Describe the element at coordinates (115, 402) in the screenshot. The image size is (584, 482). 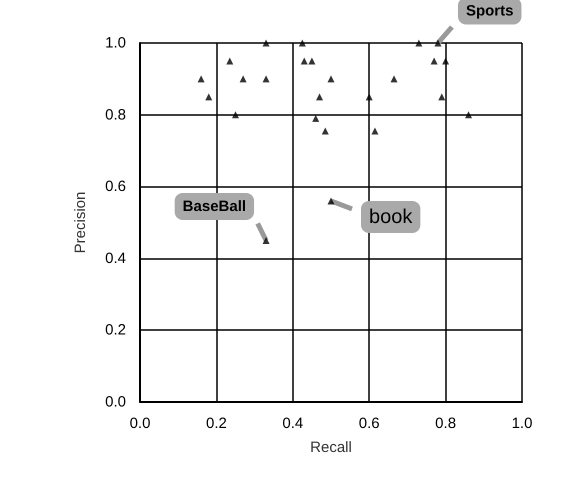
I see `y-tick-label: 0.0` at that location.